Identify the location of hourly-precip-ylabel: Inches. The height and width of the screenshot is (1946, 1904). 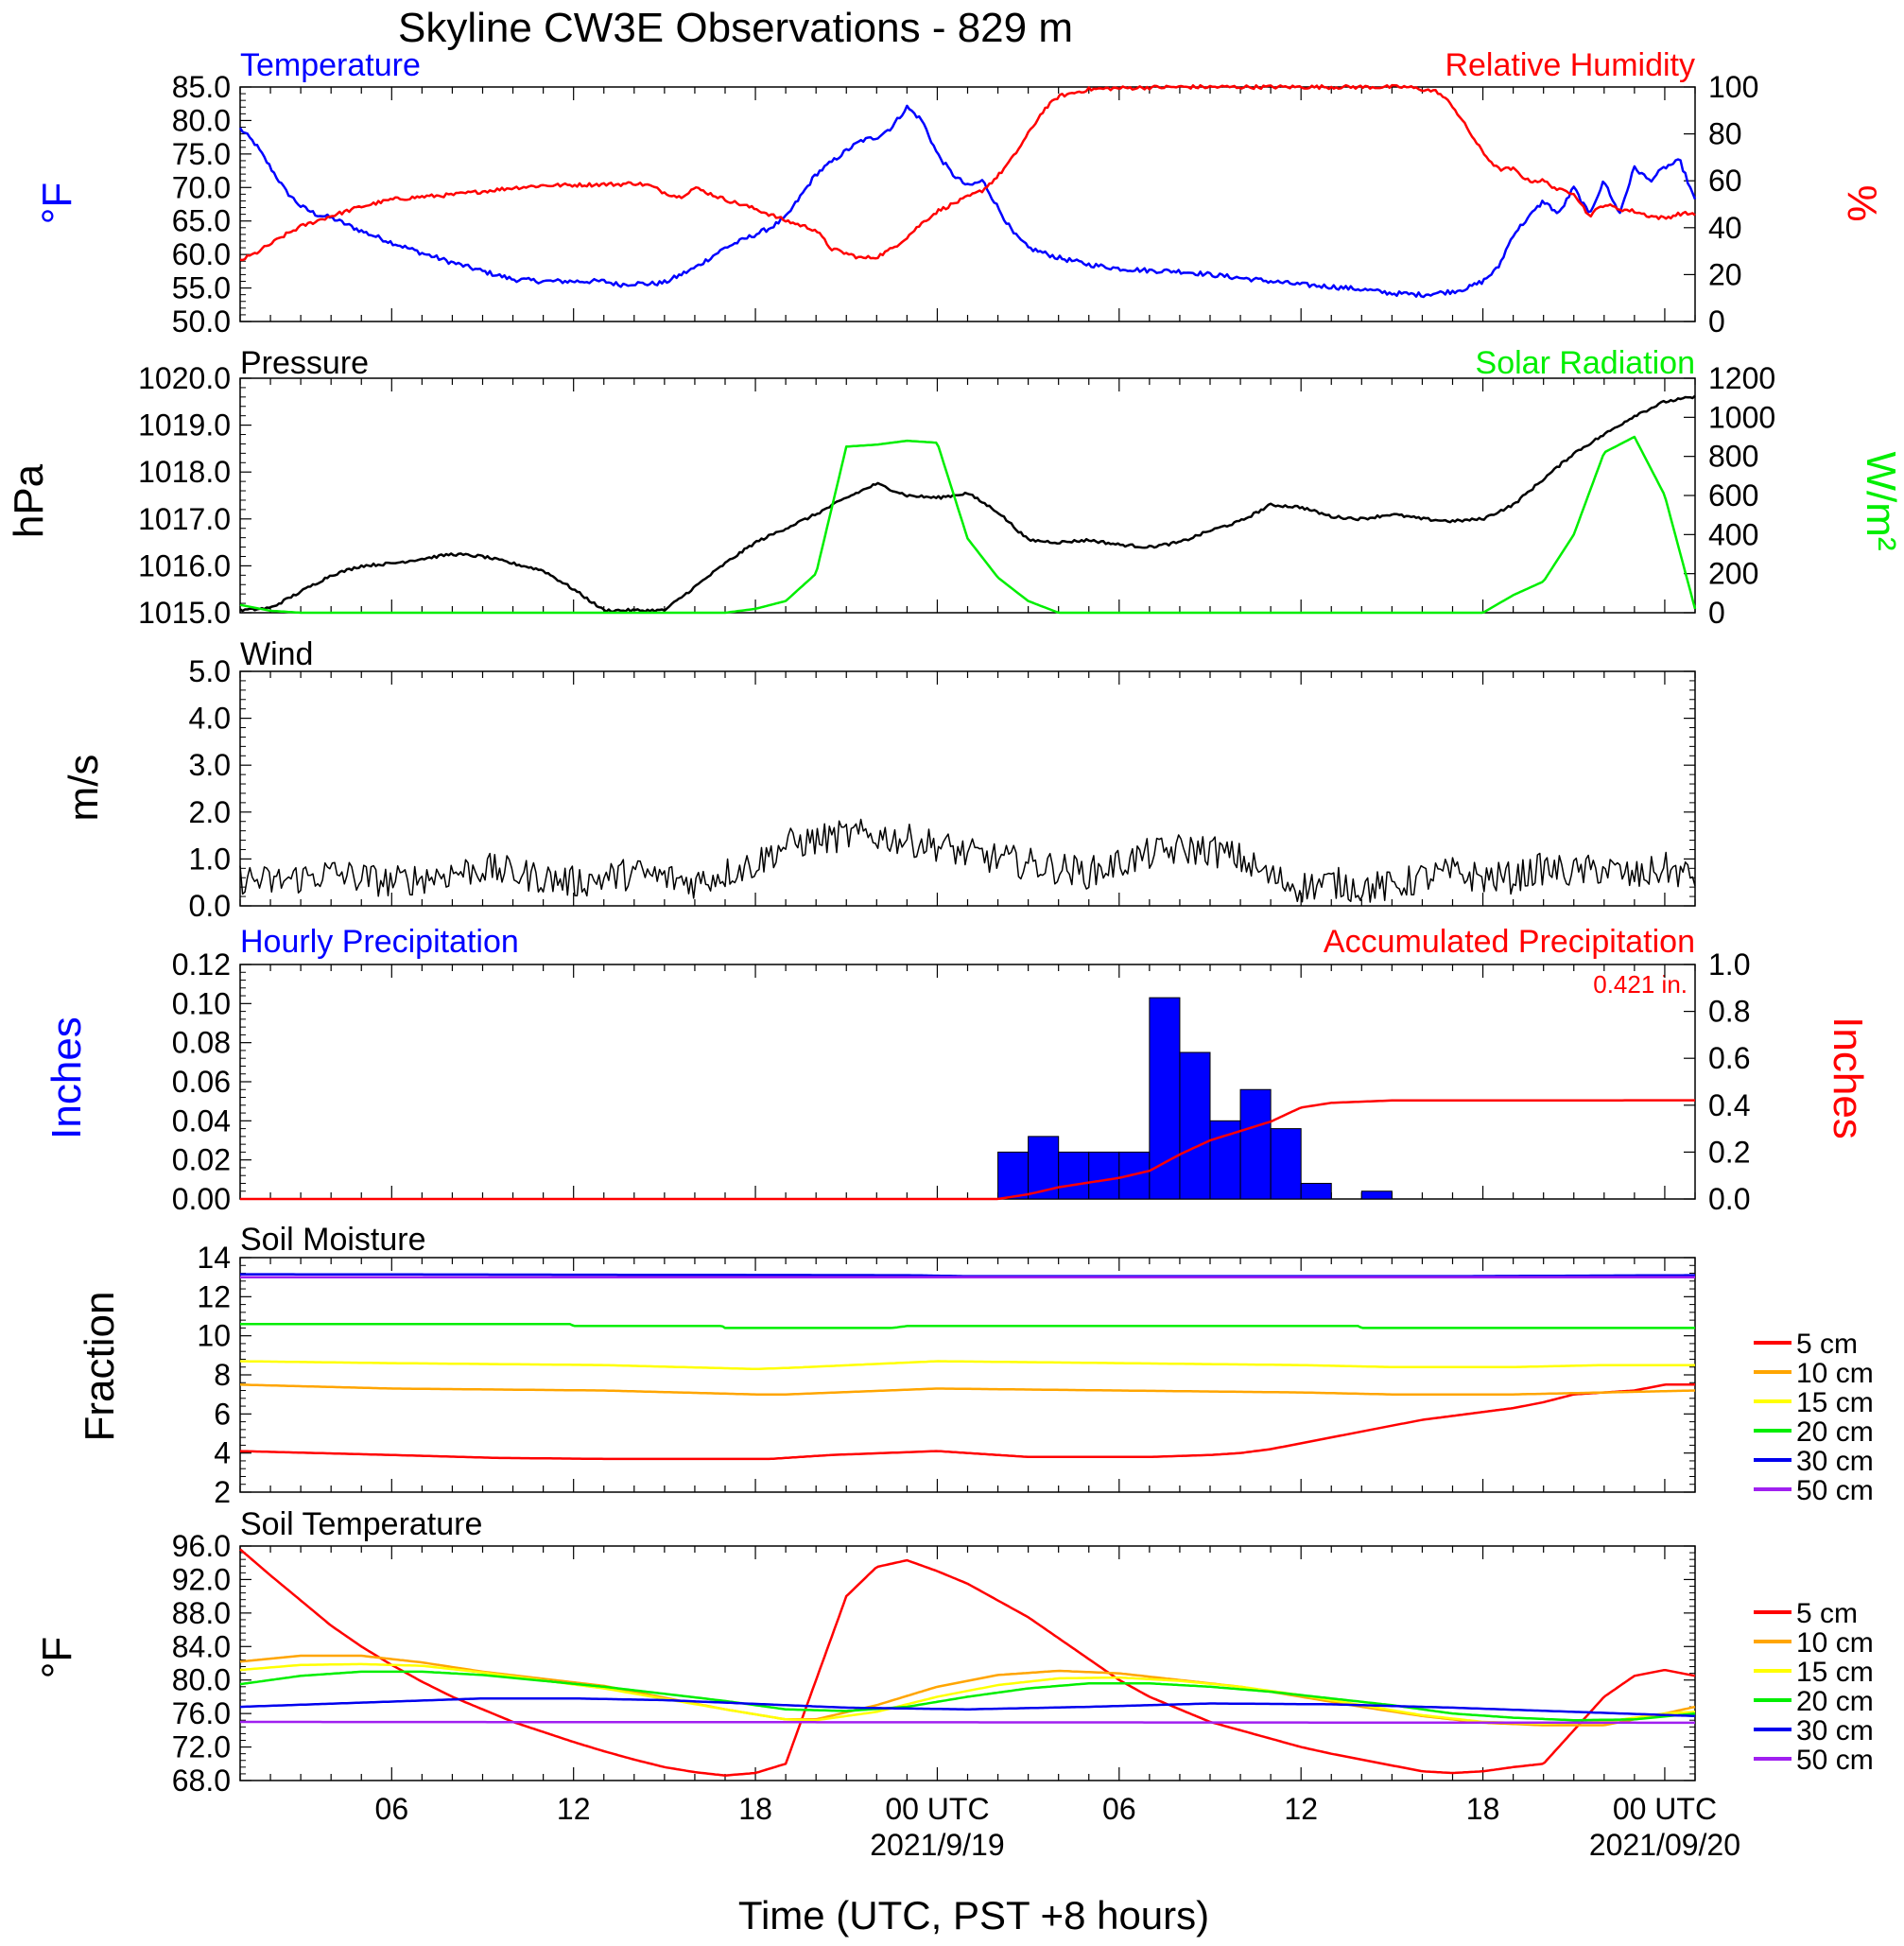
(66, 1077).